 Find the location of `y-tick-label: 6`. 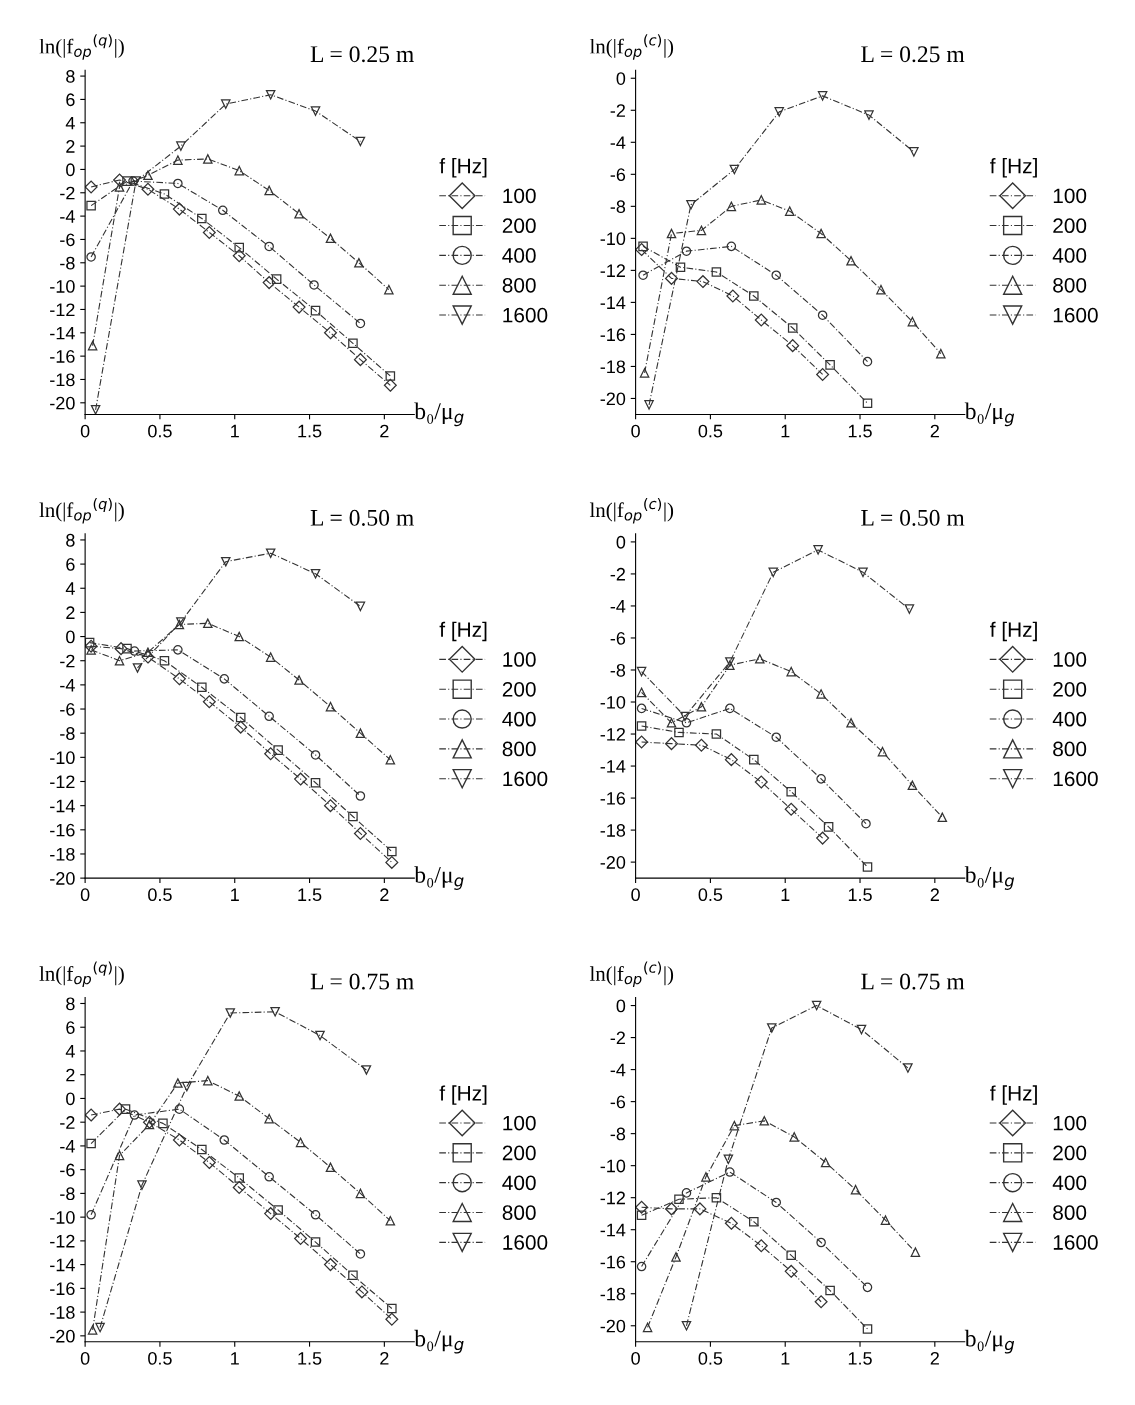

y-tick-label: 6 is located at coordinates (70, 564).